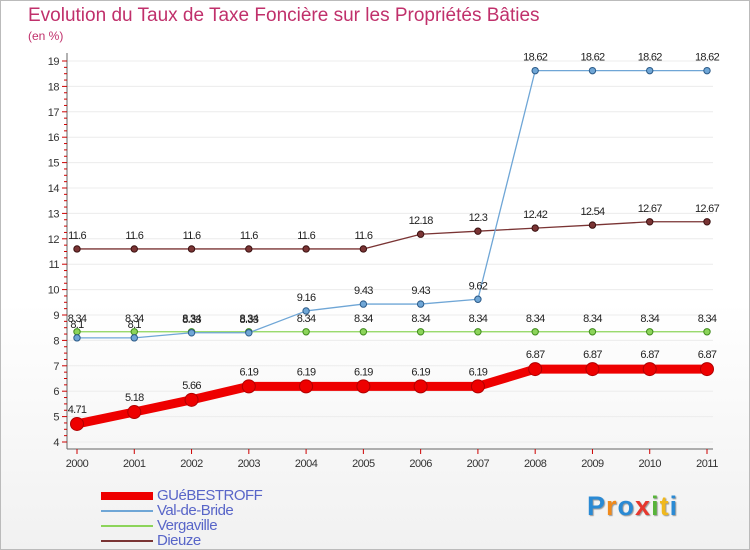 This screenshot has width=750, height=550. What do you see at coordinates (592, 464) in the screenshot?
I see `x-tick-label: 2009` at bounding box center [592, 464].